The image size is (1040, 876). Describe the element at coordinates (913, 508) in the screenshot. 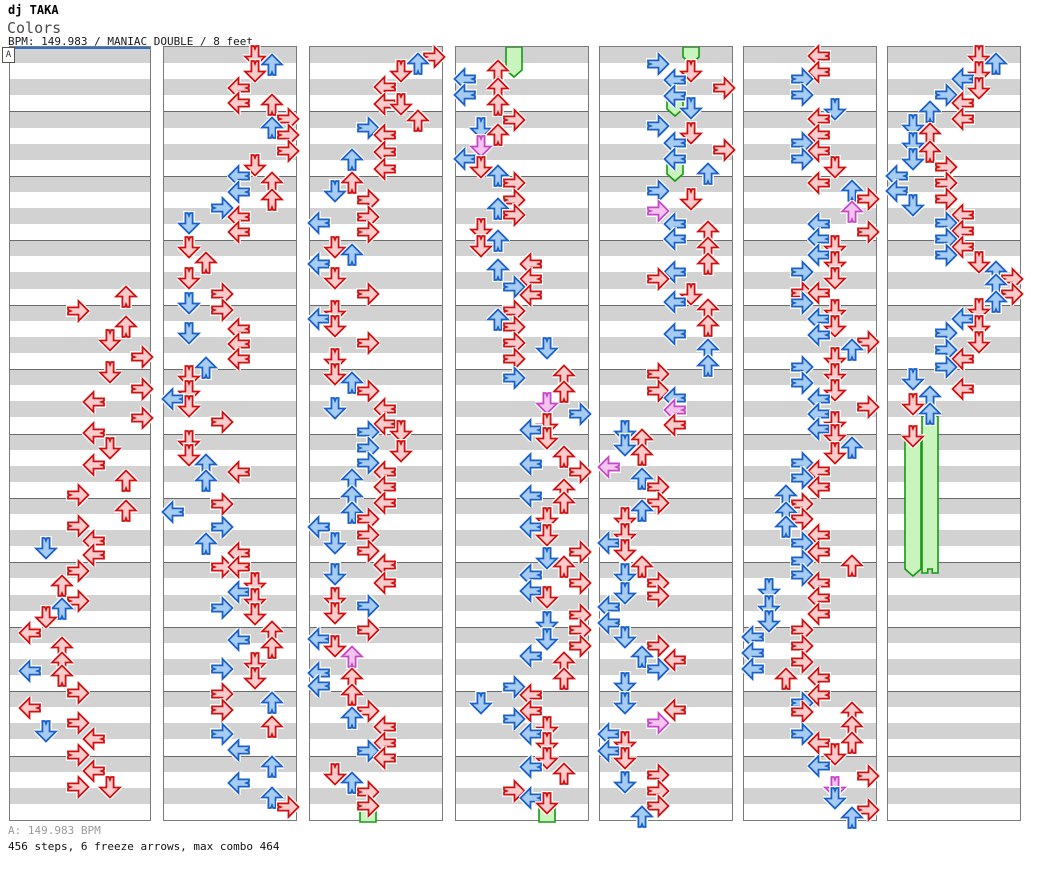

I see `freeze-arrow-body` at that location.